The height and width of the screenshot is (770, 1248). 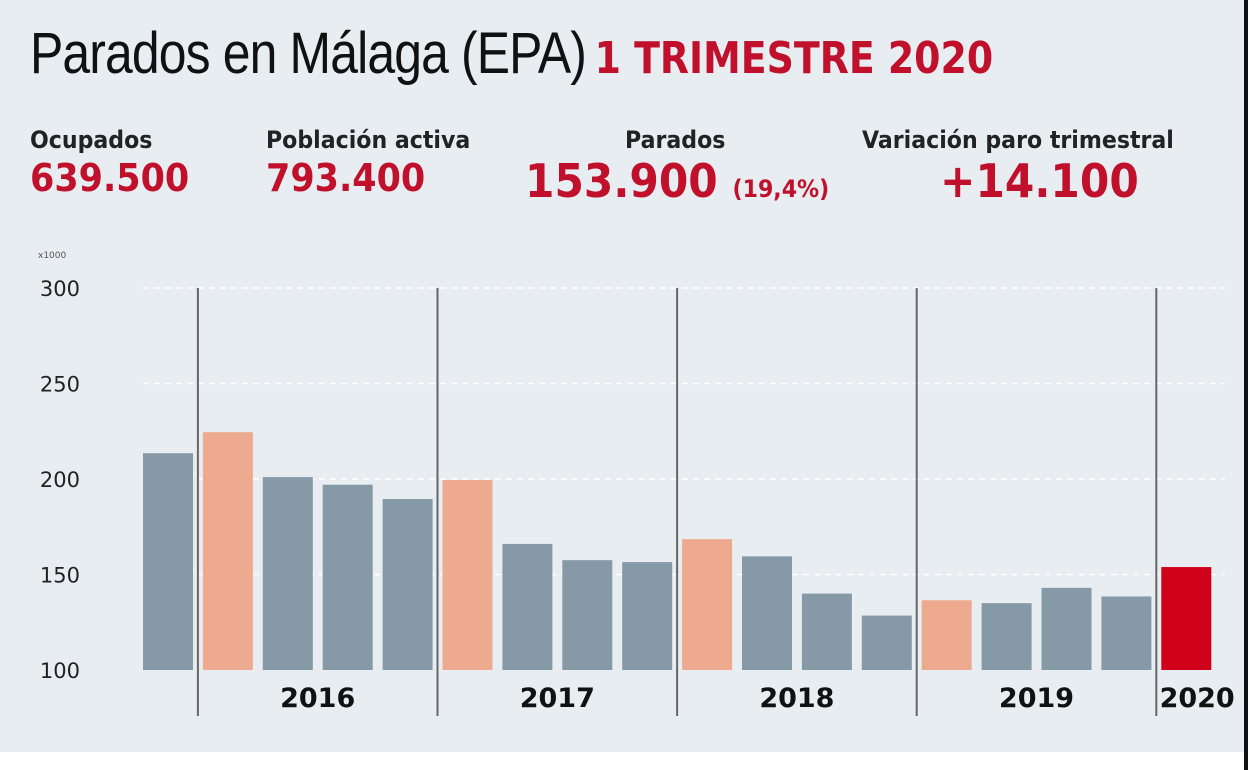 I want to click on bar-2017-t4, so click(x=647, y=616).